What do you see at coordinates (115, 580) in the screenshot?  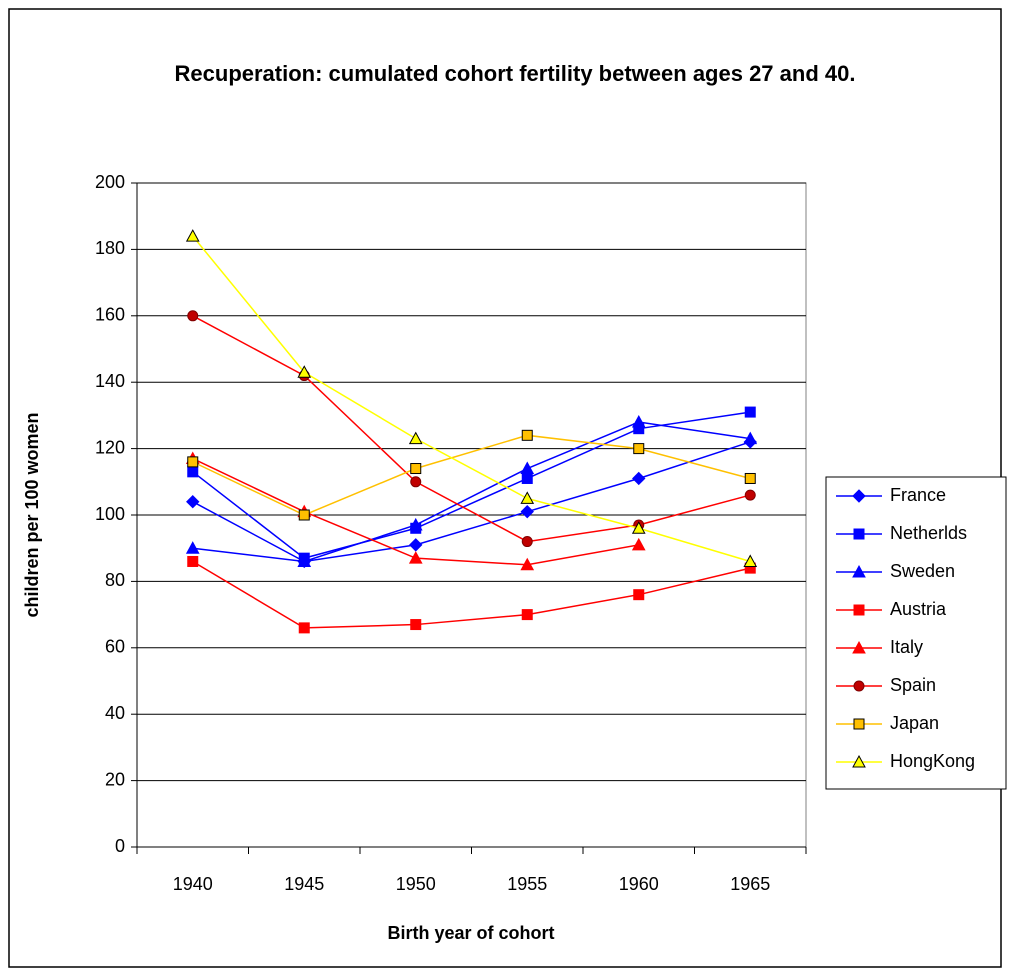 I see `y-tick-label: 80` at bounding box center [115, 580].